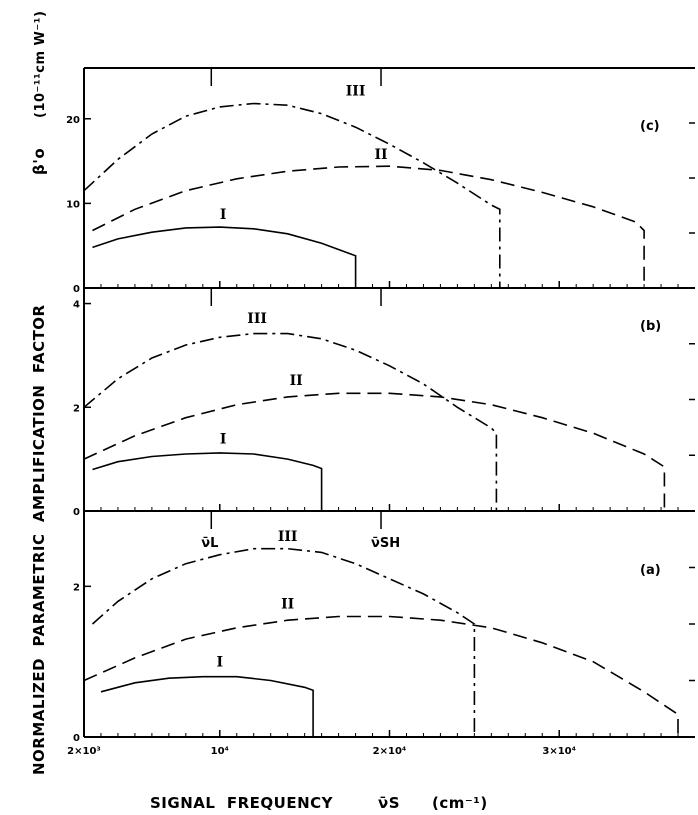 Image resolution: width=698 pixels, height=815 pixels. What do you see at coordinates (650, 570) in the screenshot?
I see `panel-tag-a: (a)` at bounding box center [650, 570].